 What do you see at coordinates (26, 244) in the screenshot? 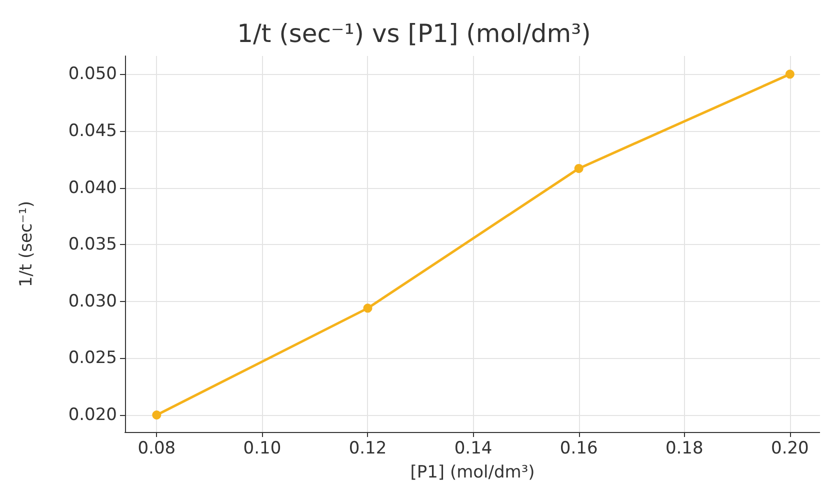
I see `y-axis-title: 1/t (sec⁻¹)` at bounding box center [26, 244].